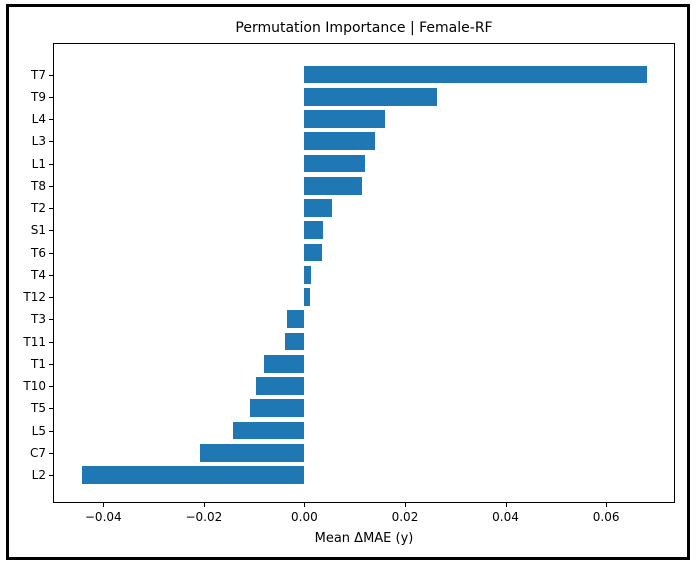 The height and width of the screenshot is (571, 699). What do you see at coordinates (280, 386) in the screenshot?
I see `bar-T10` at bounding box center [280, 386].